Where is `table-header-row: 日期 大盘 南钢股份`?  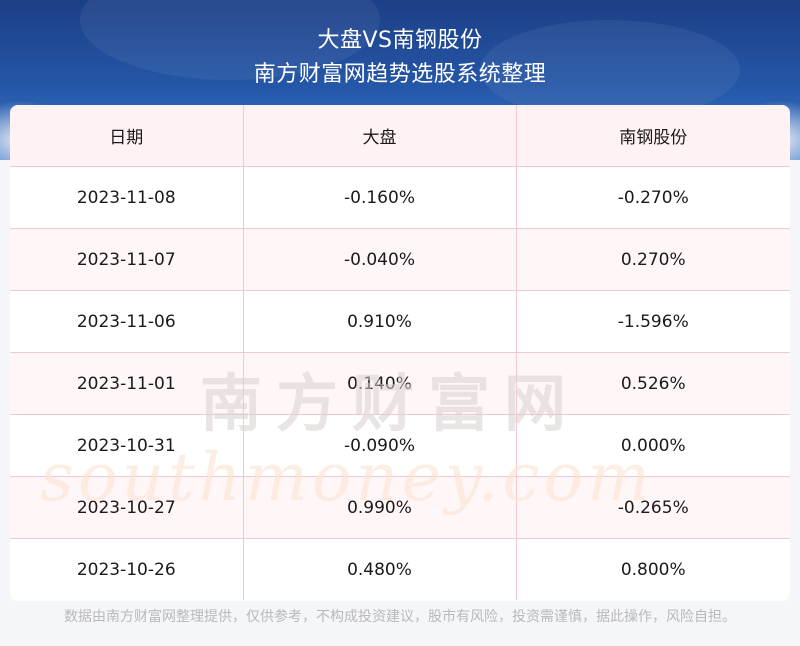
table-header-row: 日期 大盘 南钢股份 is located at coordinates (400, 136).